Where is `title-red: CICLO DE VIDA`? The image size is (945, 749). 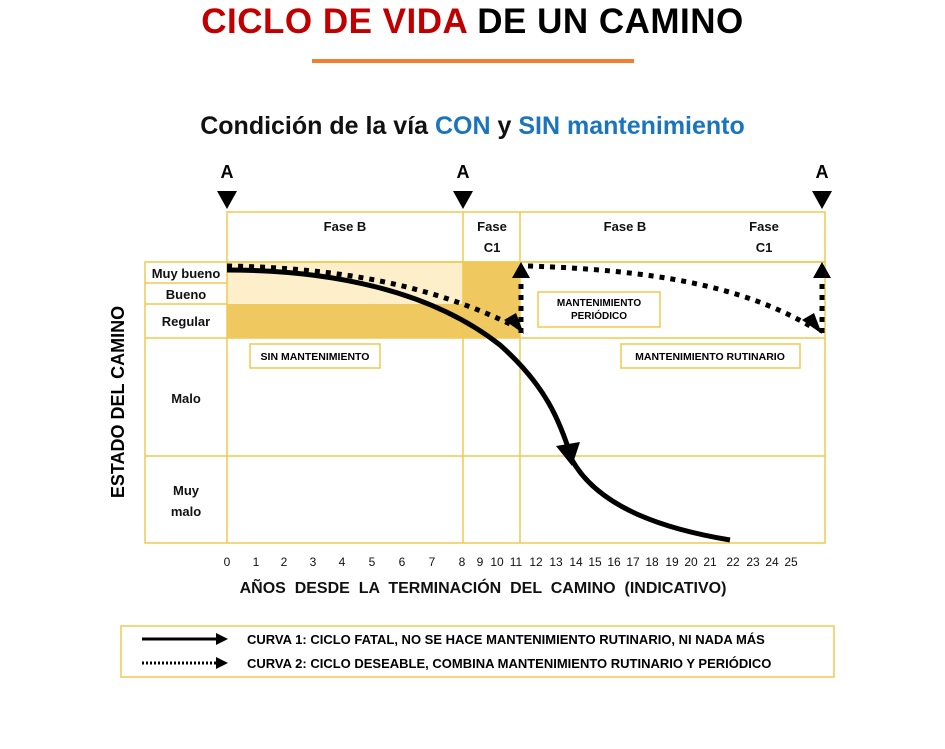
title-red: CICLO DE VIDA is located at coordinates (334, 21).